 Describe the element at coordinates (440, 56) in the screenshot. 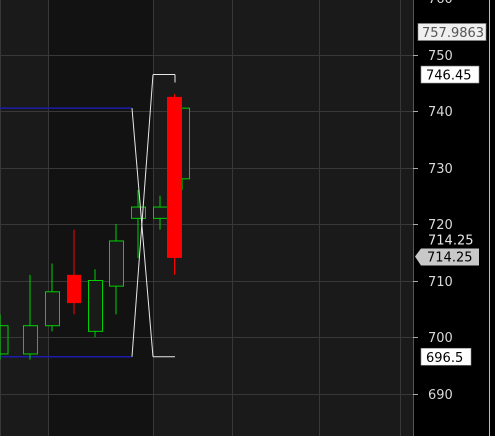

I see `y-tick-label: 750` at that location.